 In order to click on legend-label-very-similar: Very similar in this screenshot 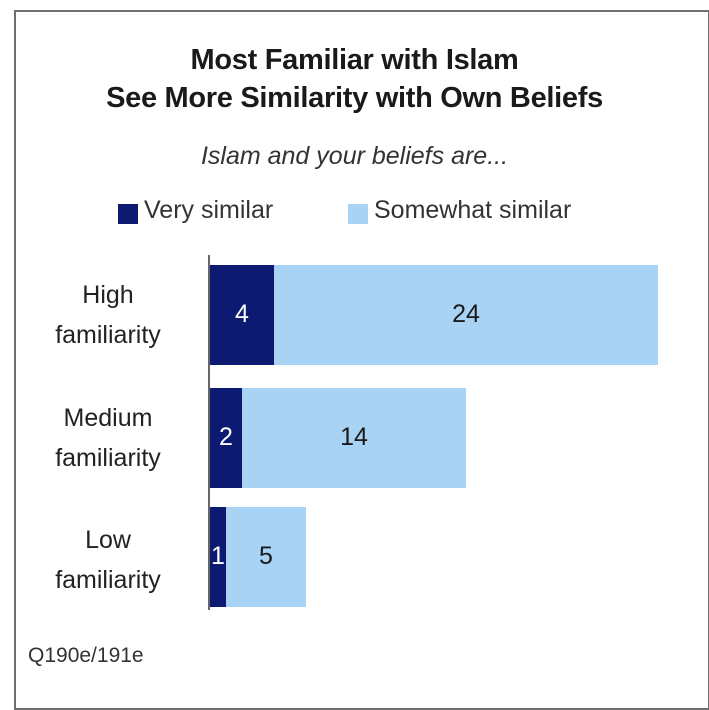, I will do `click(209, 210)`.